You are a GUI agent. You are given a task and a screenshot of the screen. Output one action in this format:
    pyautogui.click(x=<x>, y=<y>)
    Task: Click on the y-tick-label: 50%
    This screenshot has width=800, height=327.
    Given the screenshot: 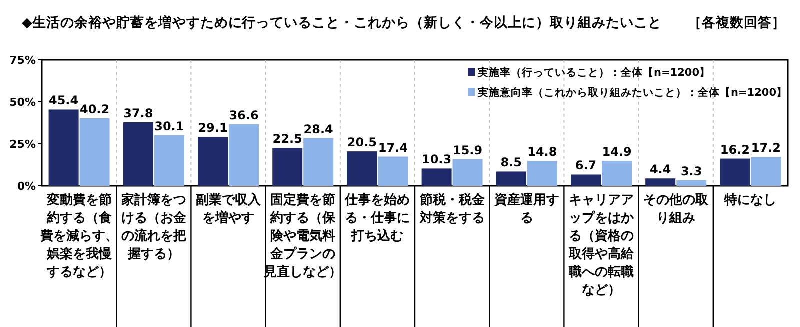 What is the action you would take?
    pyautogui.click(x=23, y=102)
    